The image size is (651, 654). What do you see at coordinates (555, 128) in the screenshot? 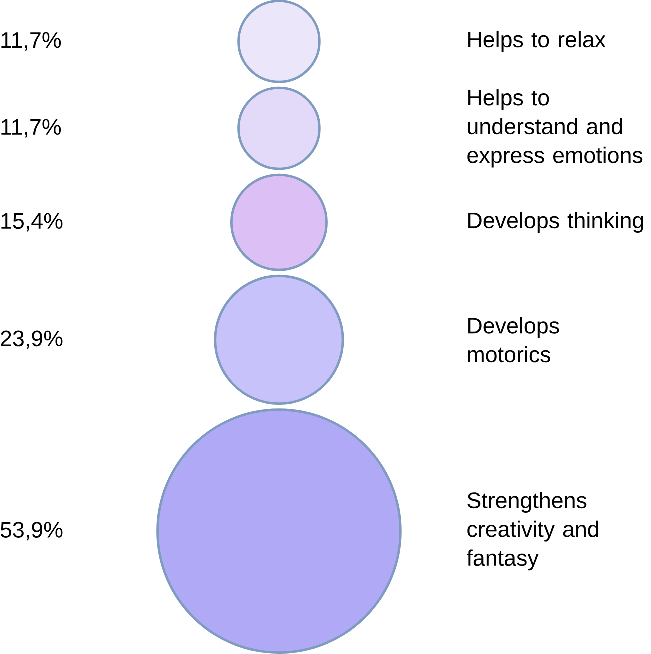
I see `category-label: Helps to understand and express emotions` at bounding box center [555, 128].